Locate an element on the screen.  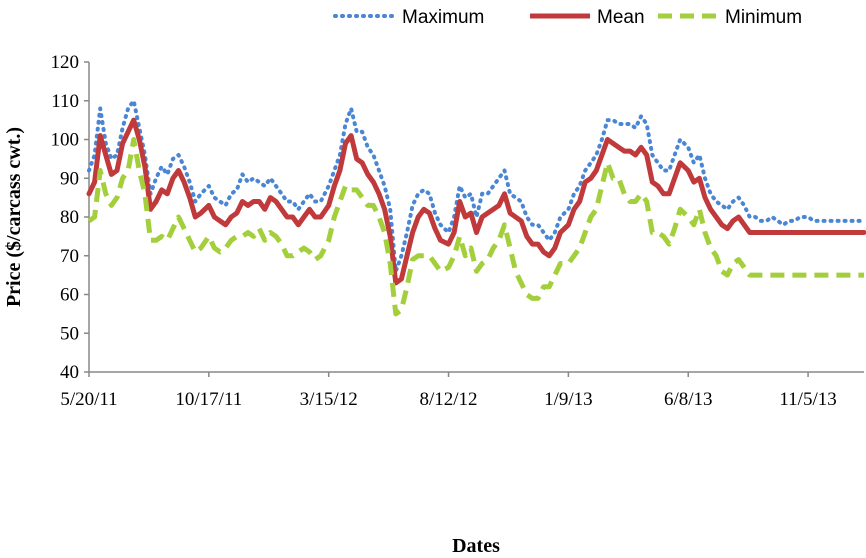
x-tick-label: 1/9/13 is located at coordinates (568, 399).